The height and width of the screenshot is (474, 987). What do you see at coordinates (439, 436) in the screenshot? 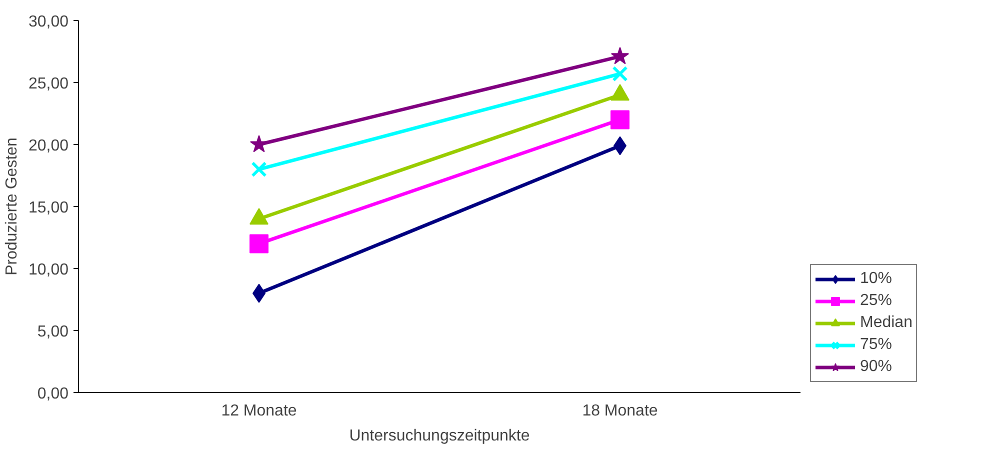
I see `x-axis-title: Untersuchungszeitpunkte` at bounding box center [439, 436].